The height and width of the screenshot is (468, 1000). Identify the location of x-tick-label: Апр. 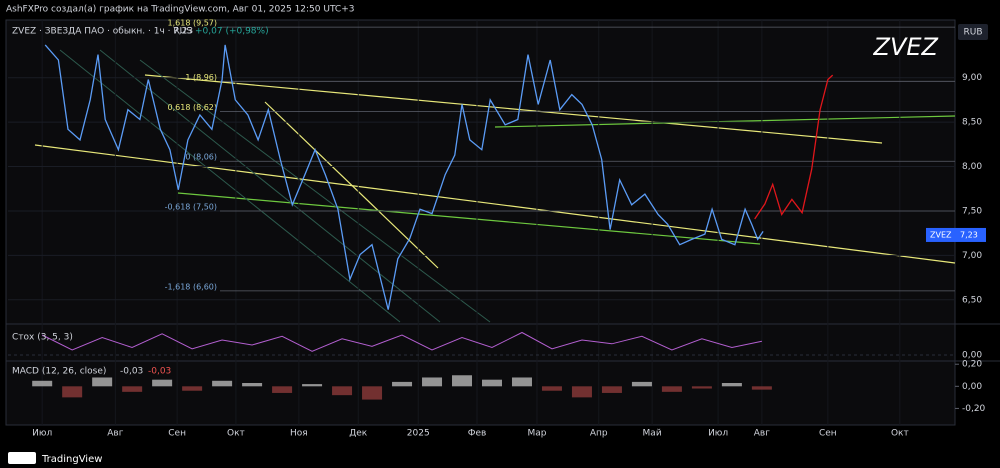
(599, 434).